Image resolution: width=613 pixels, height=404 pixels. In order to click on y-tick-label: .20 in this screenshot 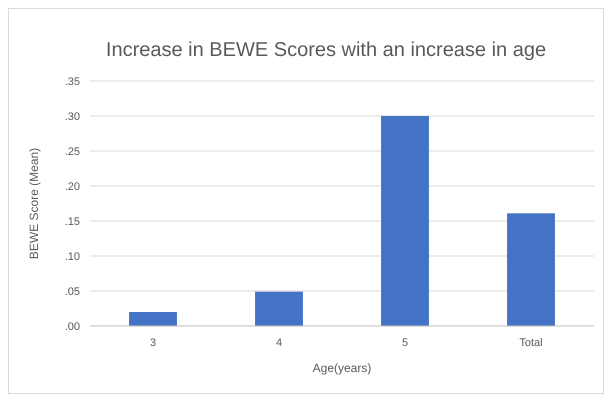, I will do `click(72, 186)`.